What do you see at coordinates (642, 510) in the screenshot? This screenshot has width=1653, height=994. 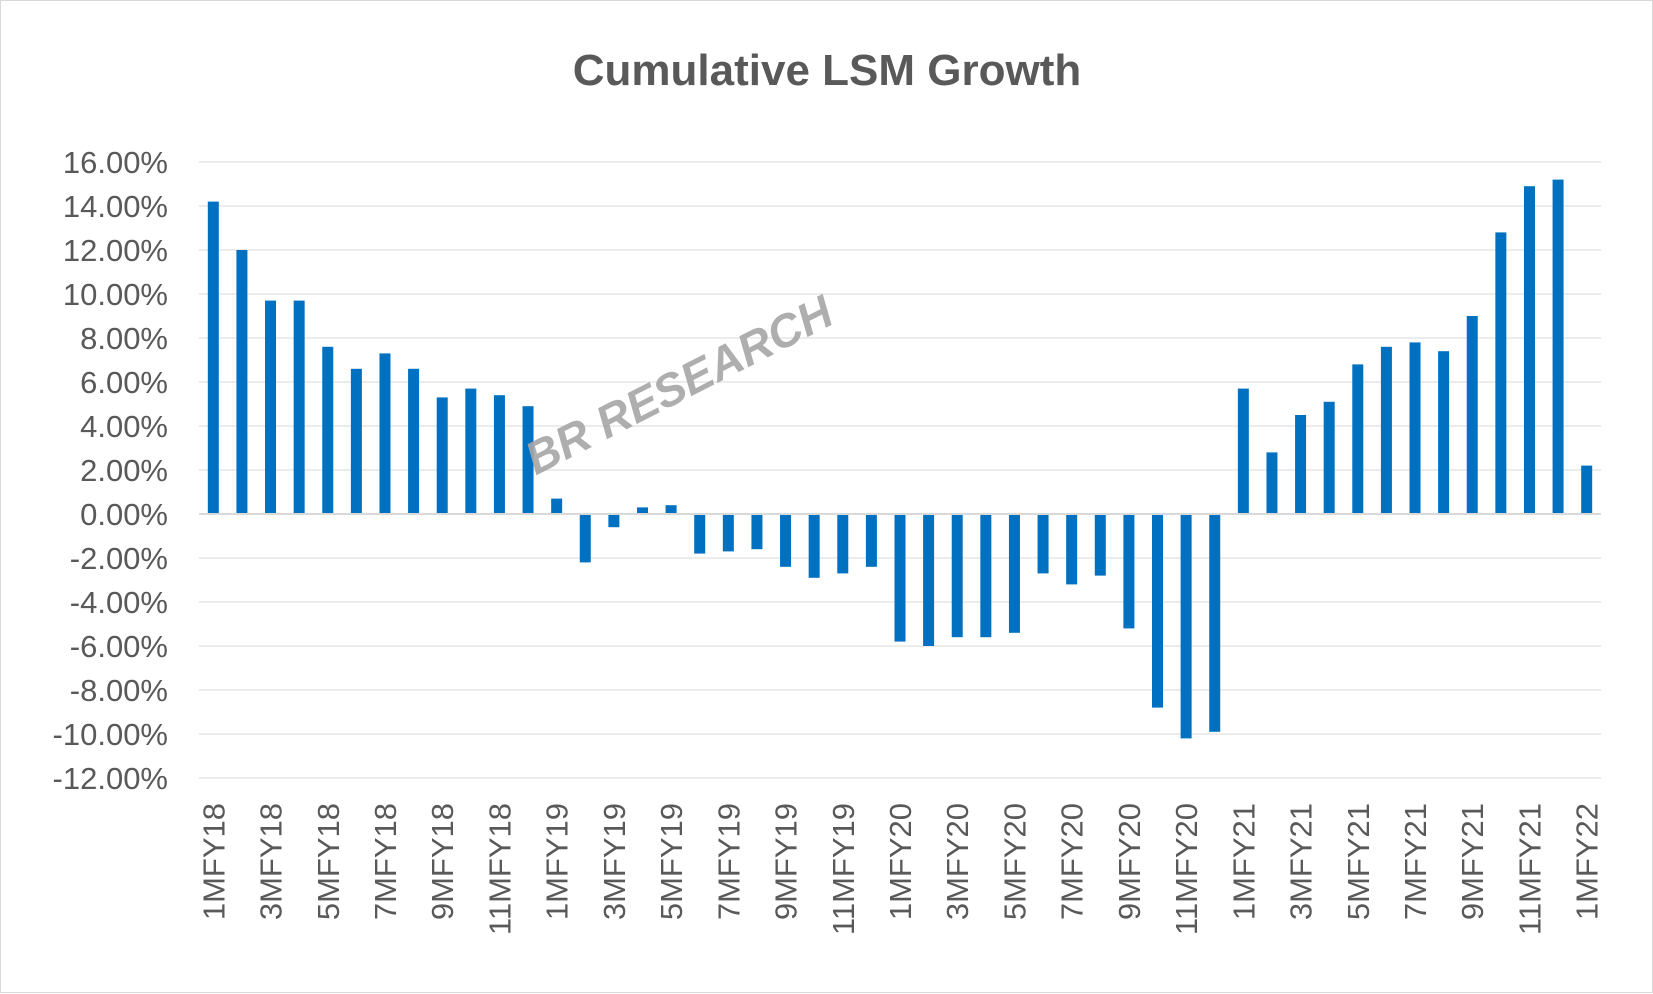 I see `bar-4MFY19` at bounding box center [642, 510].